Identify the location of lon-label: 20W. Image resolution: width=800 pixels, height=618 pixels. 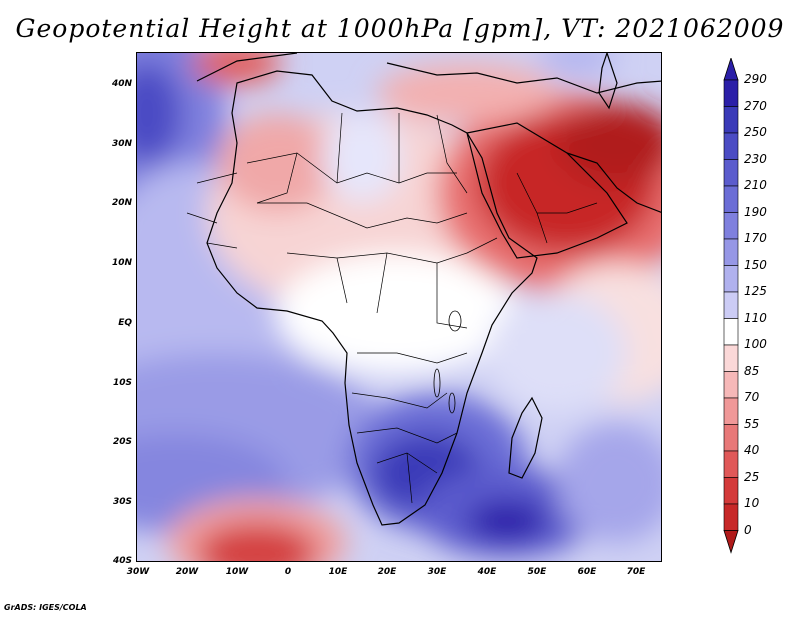
(187, 572).